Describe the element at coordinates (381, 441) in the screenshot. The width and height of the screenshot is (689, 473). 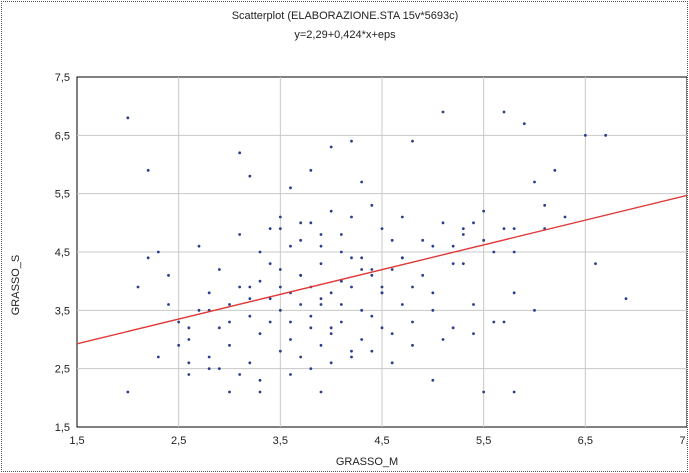
I see `x-tick-label: 4,5` at that location.